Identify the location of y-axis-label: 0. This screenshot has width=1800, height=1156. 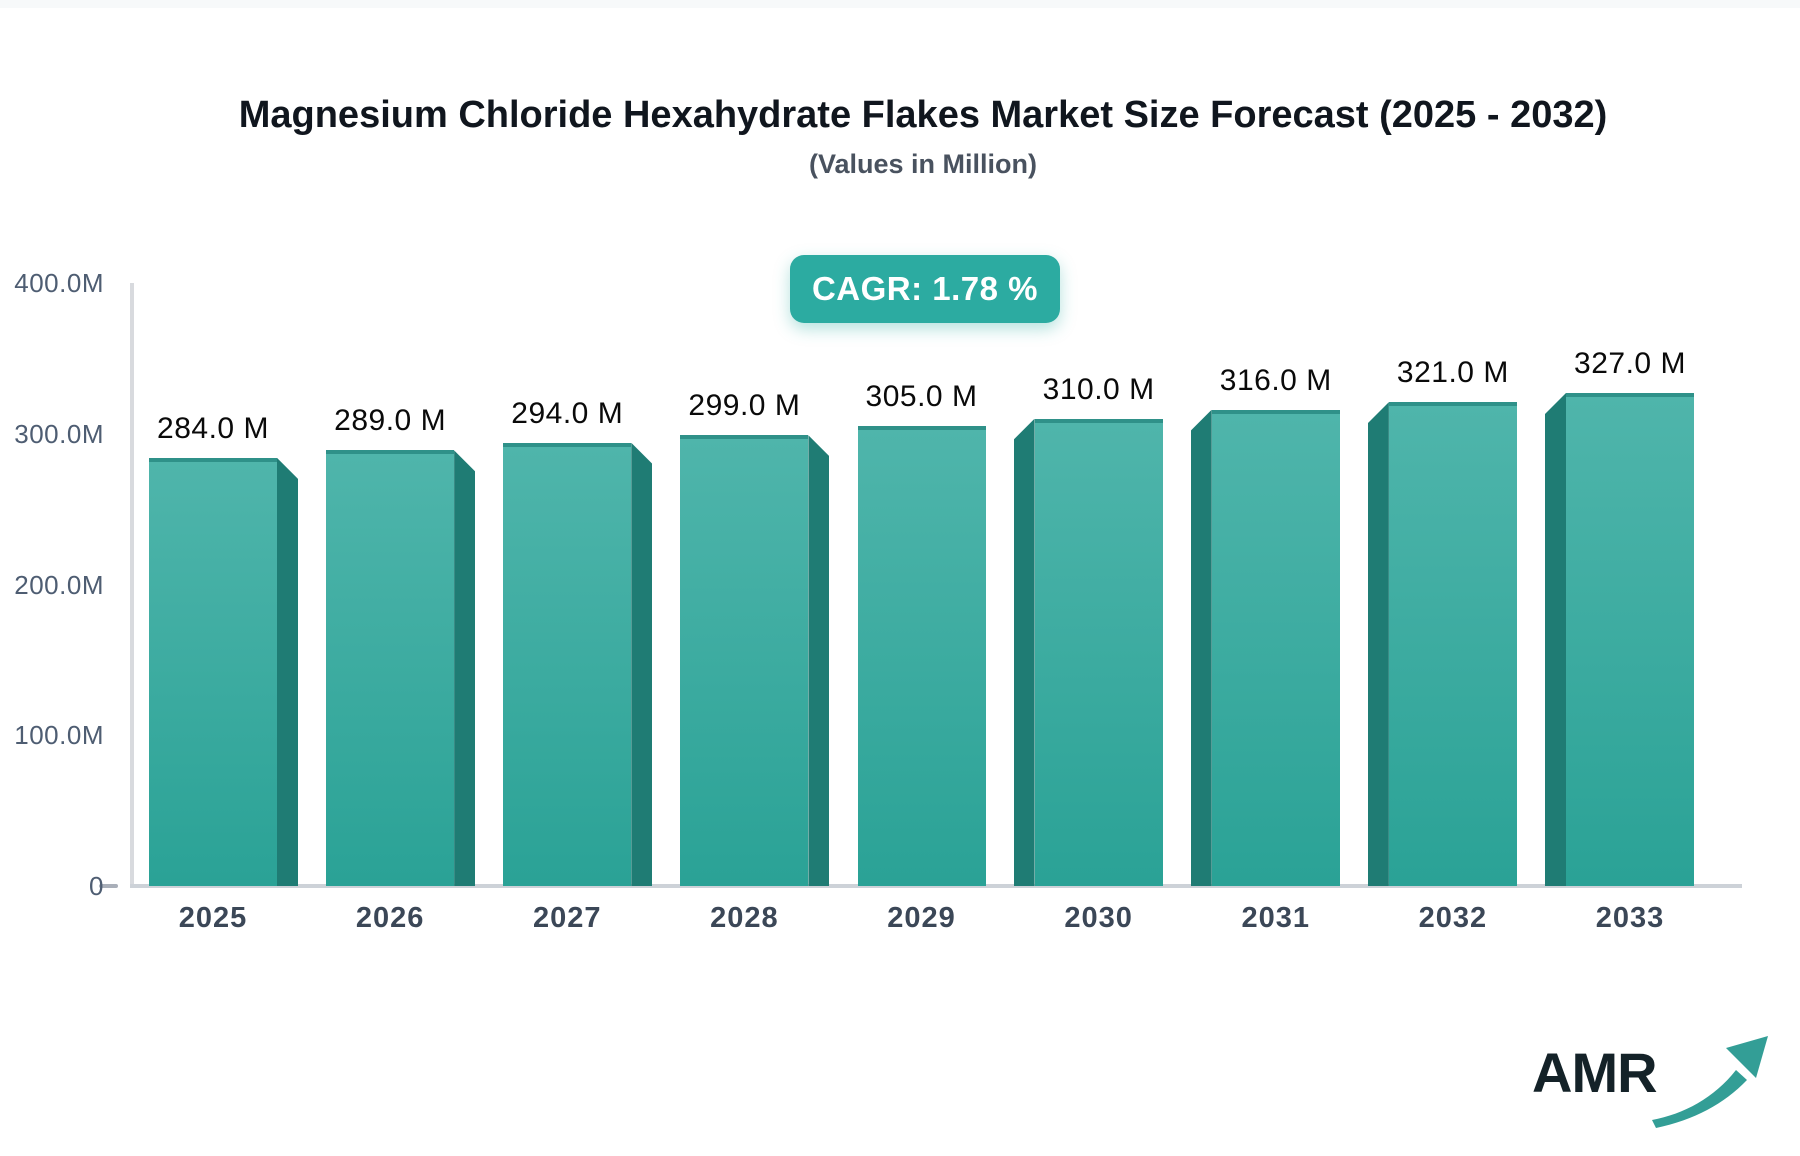
(96, 886).